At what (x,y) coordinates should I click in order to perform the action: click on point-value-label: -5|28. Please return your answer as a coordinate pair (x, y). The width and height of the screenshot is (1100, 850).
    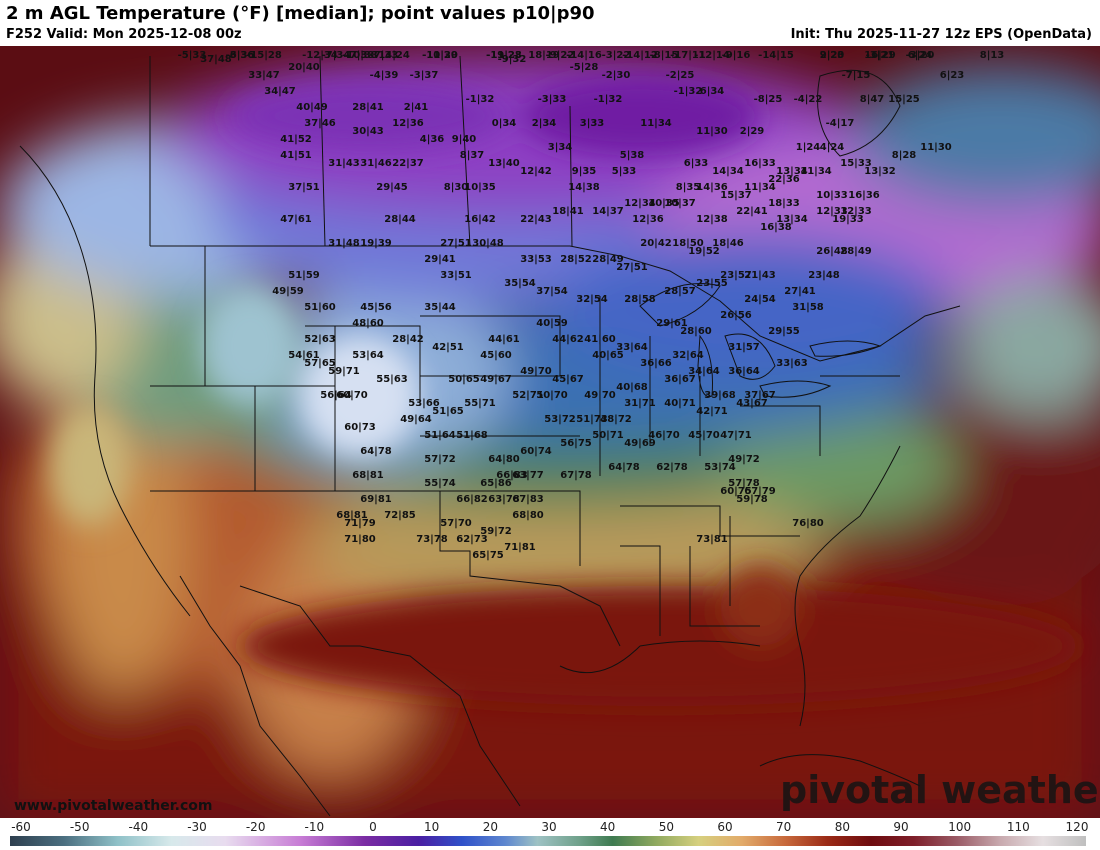
    Looking at the image, I should click on (584, 67).